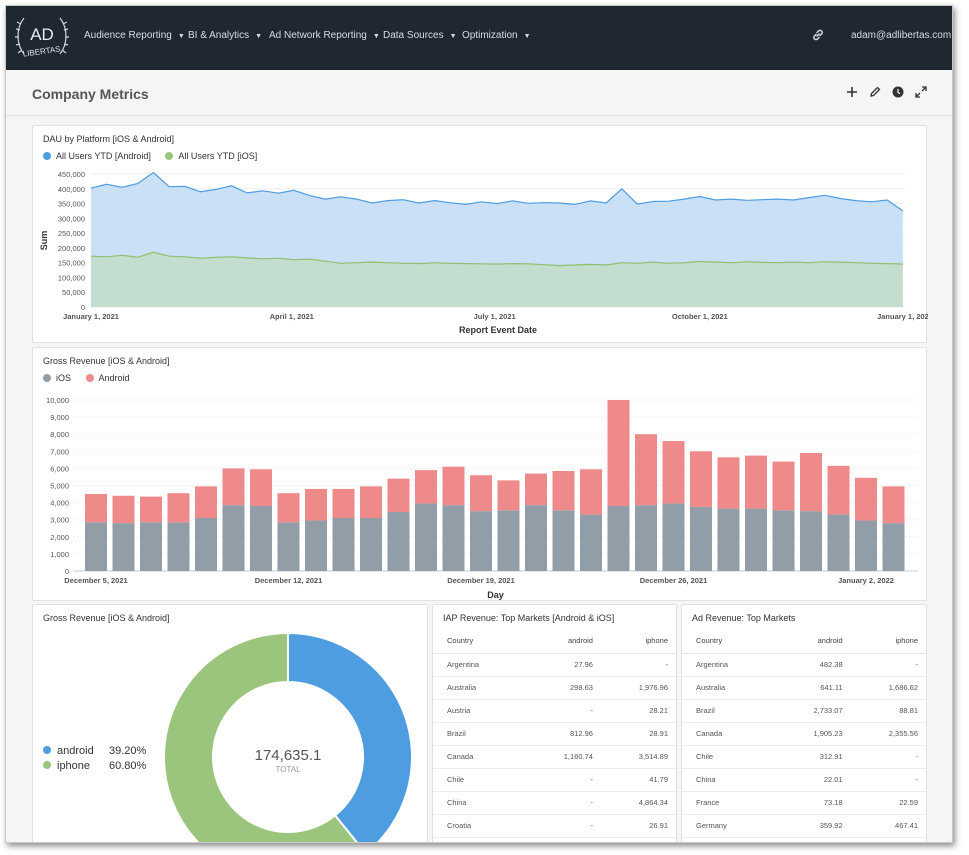 This screenshot has width=969, height=855. I want to click on cell-android: 1,160.74, so click(563, 757).